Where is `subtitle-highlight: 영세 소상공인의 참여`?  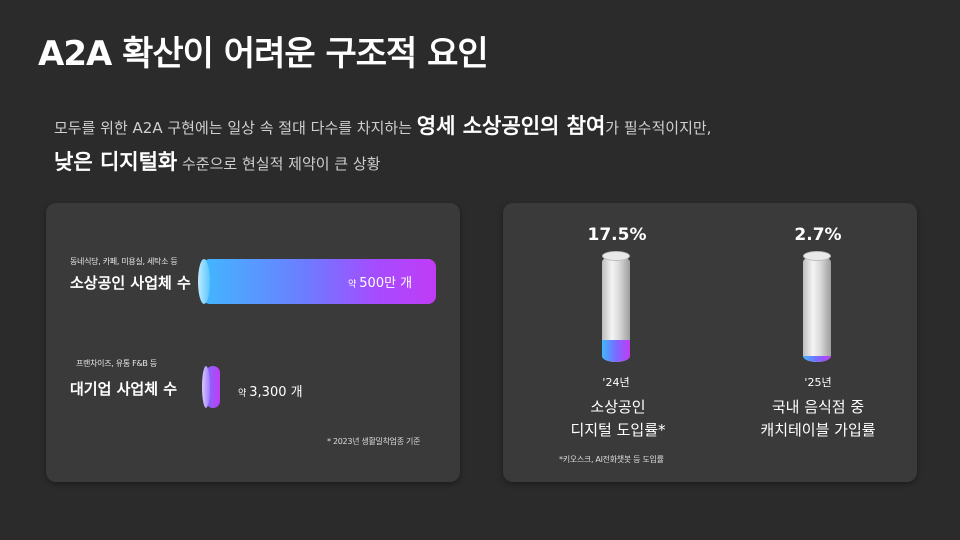 subtitle-highlight: 영세 소상공인의 참여 is located at coordinates (511, 126).